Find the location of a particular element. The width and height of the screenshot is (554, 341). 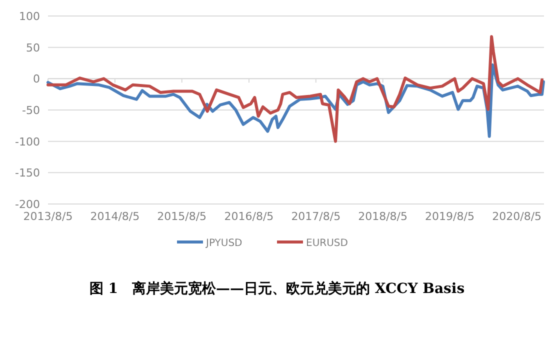

y-tick-label: 100 is located at coordinates (29, 16).